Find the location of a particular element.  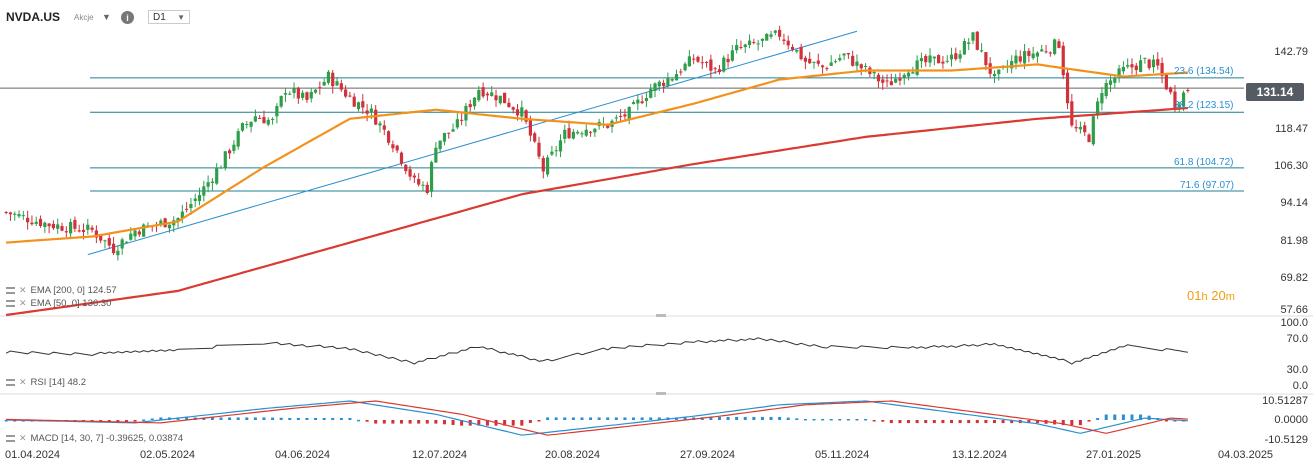

x-tick: 12.07.2024 is located at coordinates (440, 455).